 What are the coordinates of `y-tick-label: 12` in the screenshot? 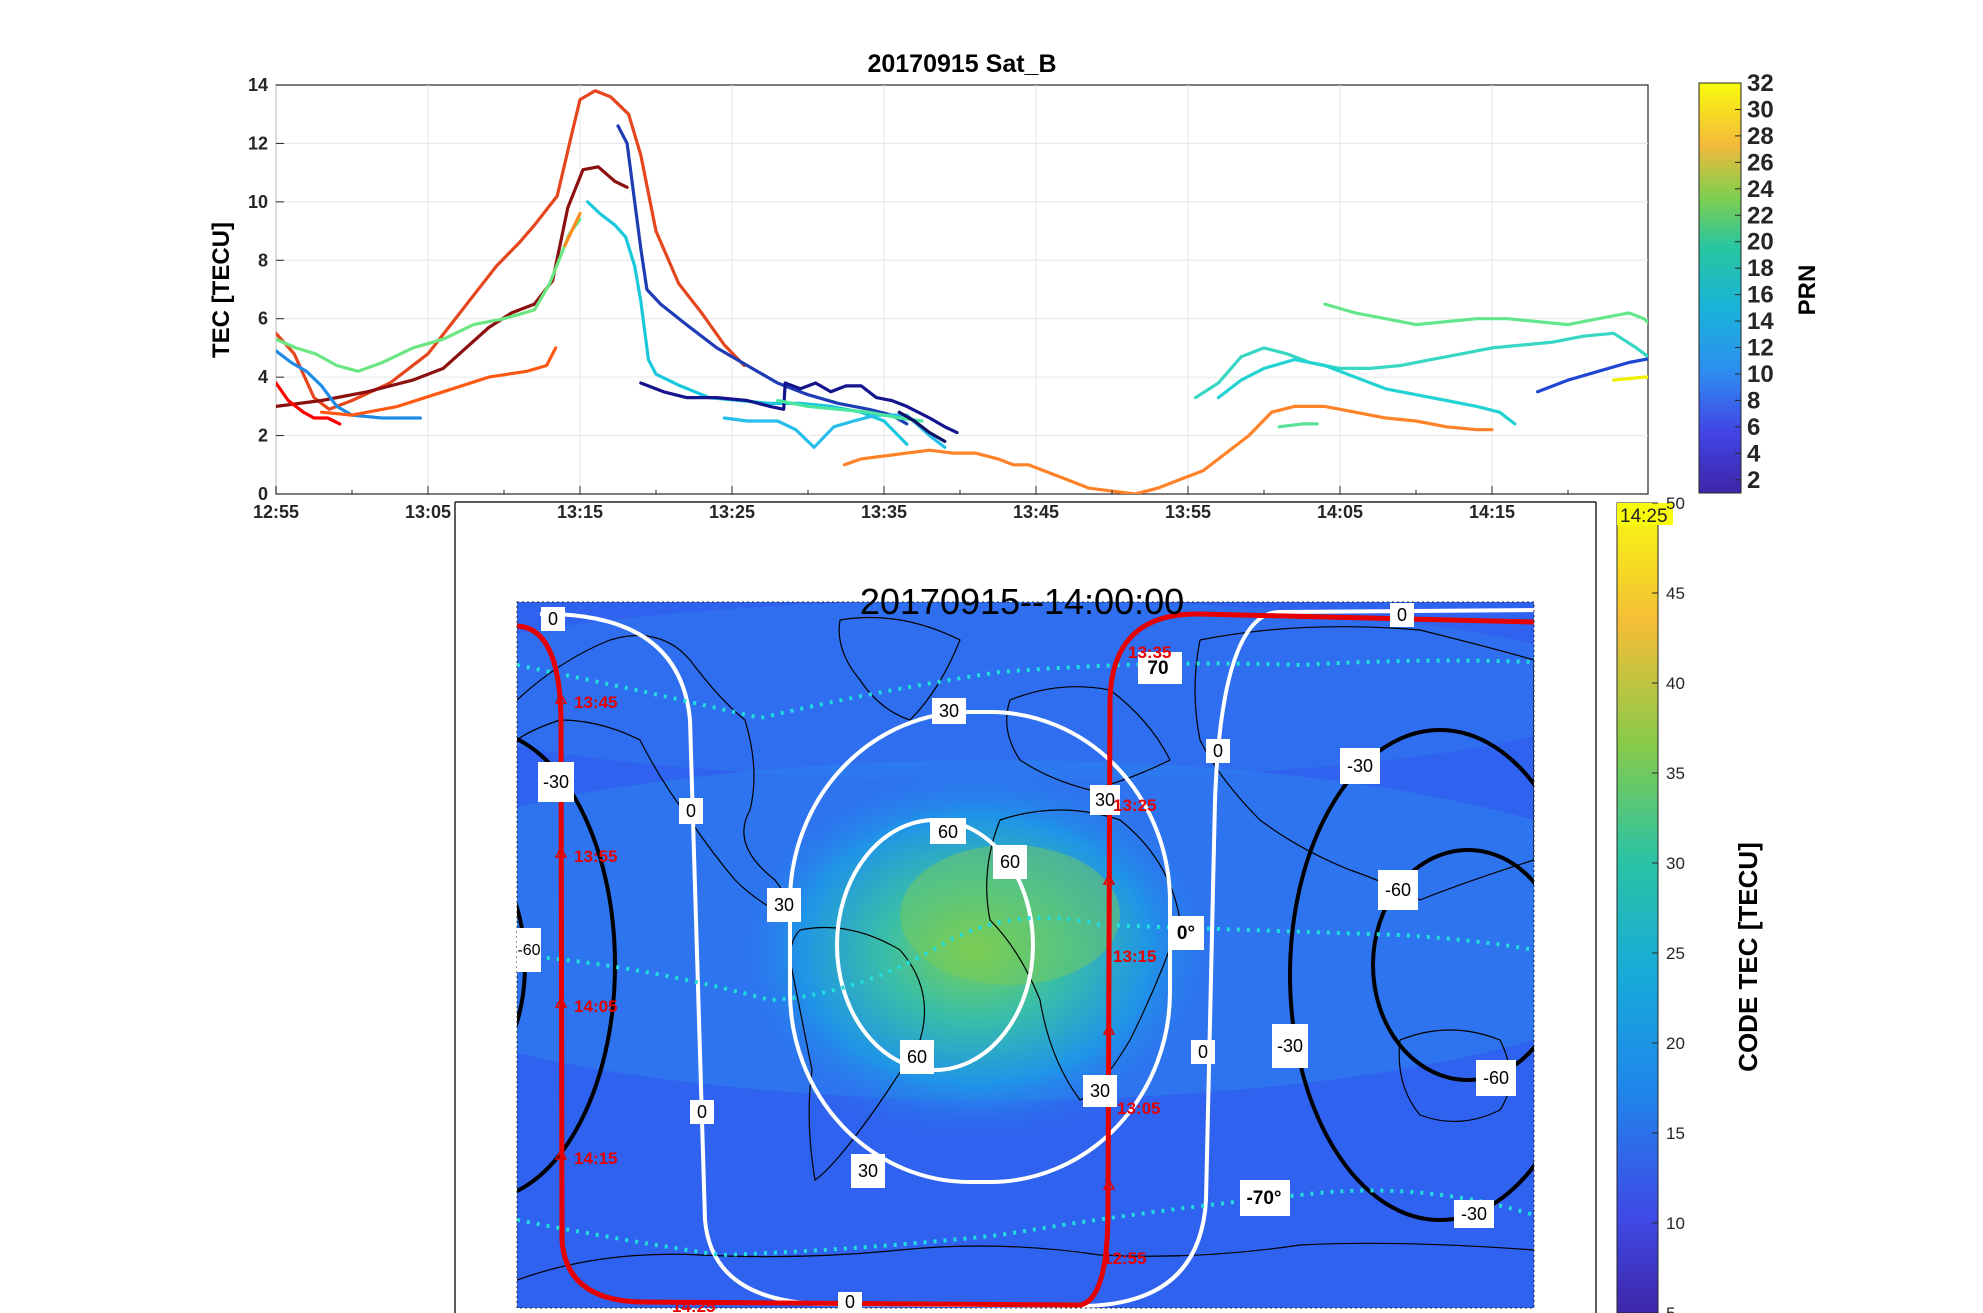 It's located at (258, 143).